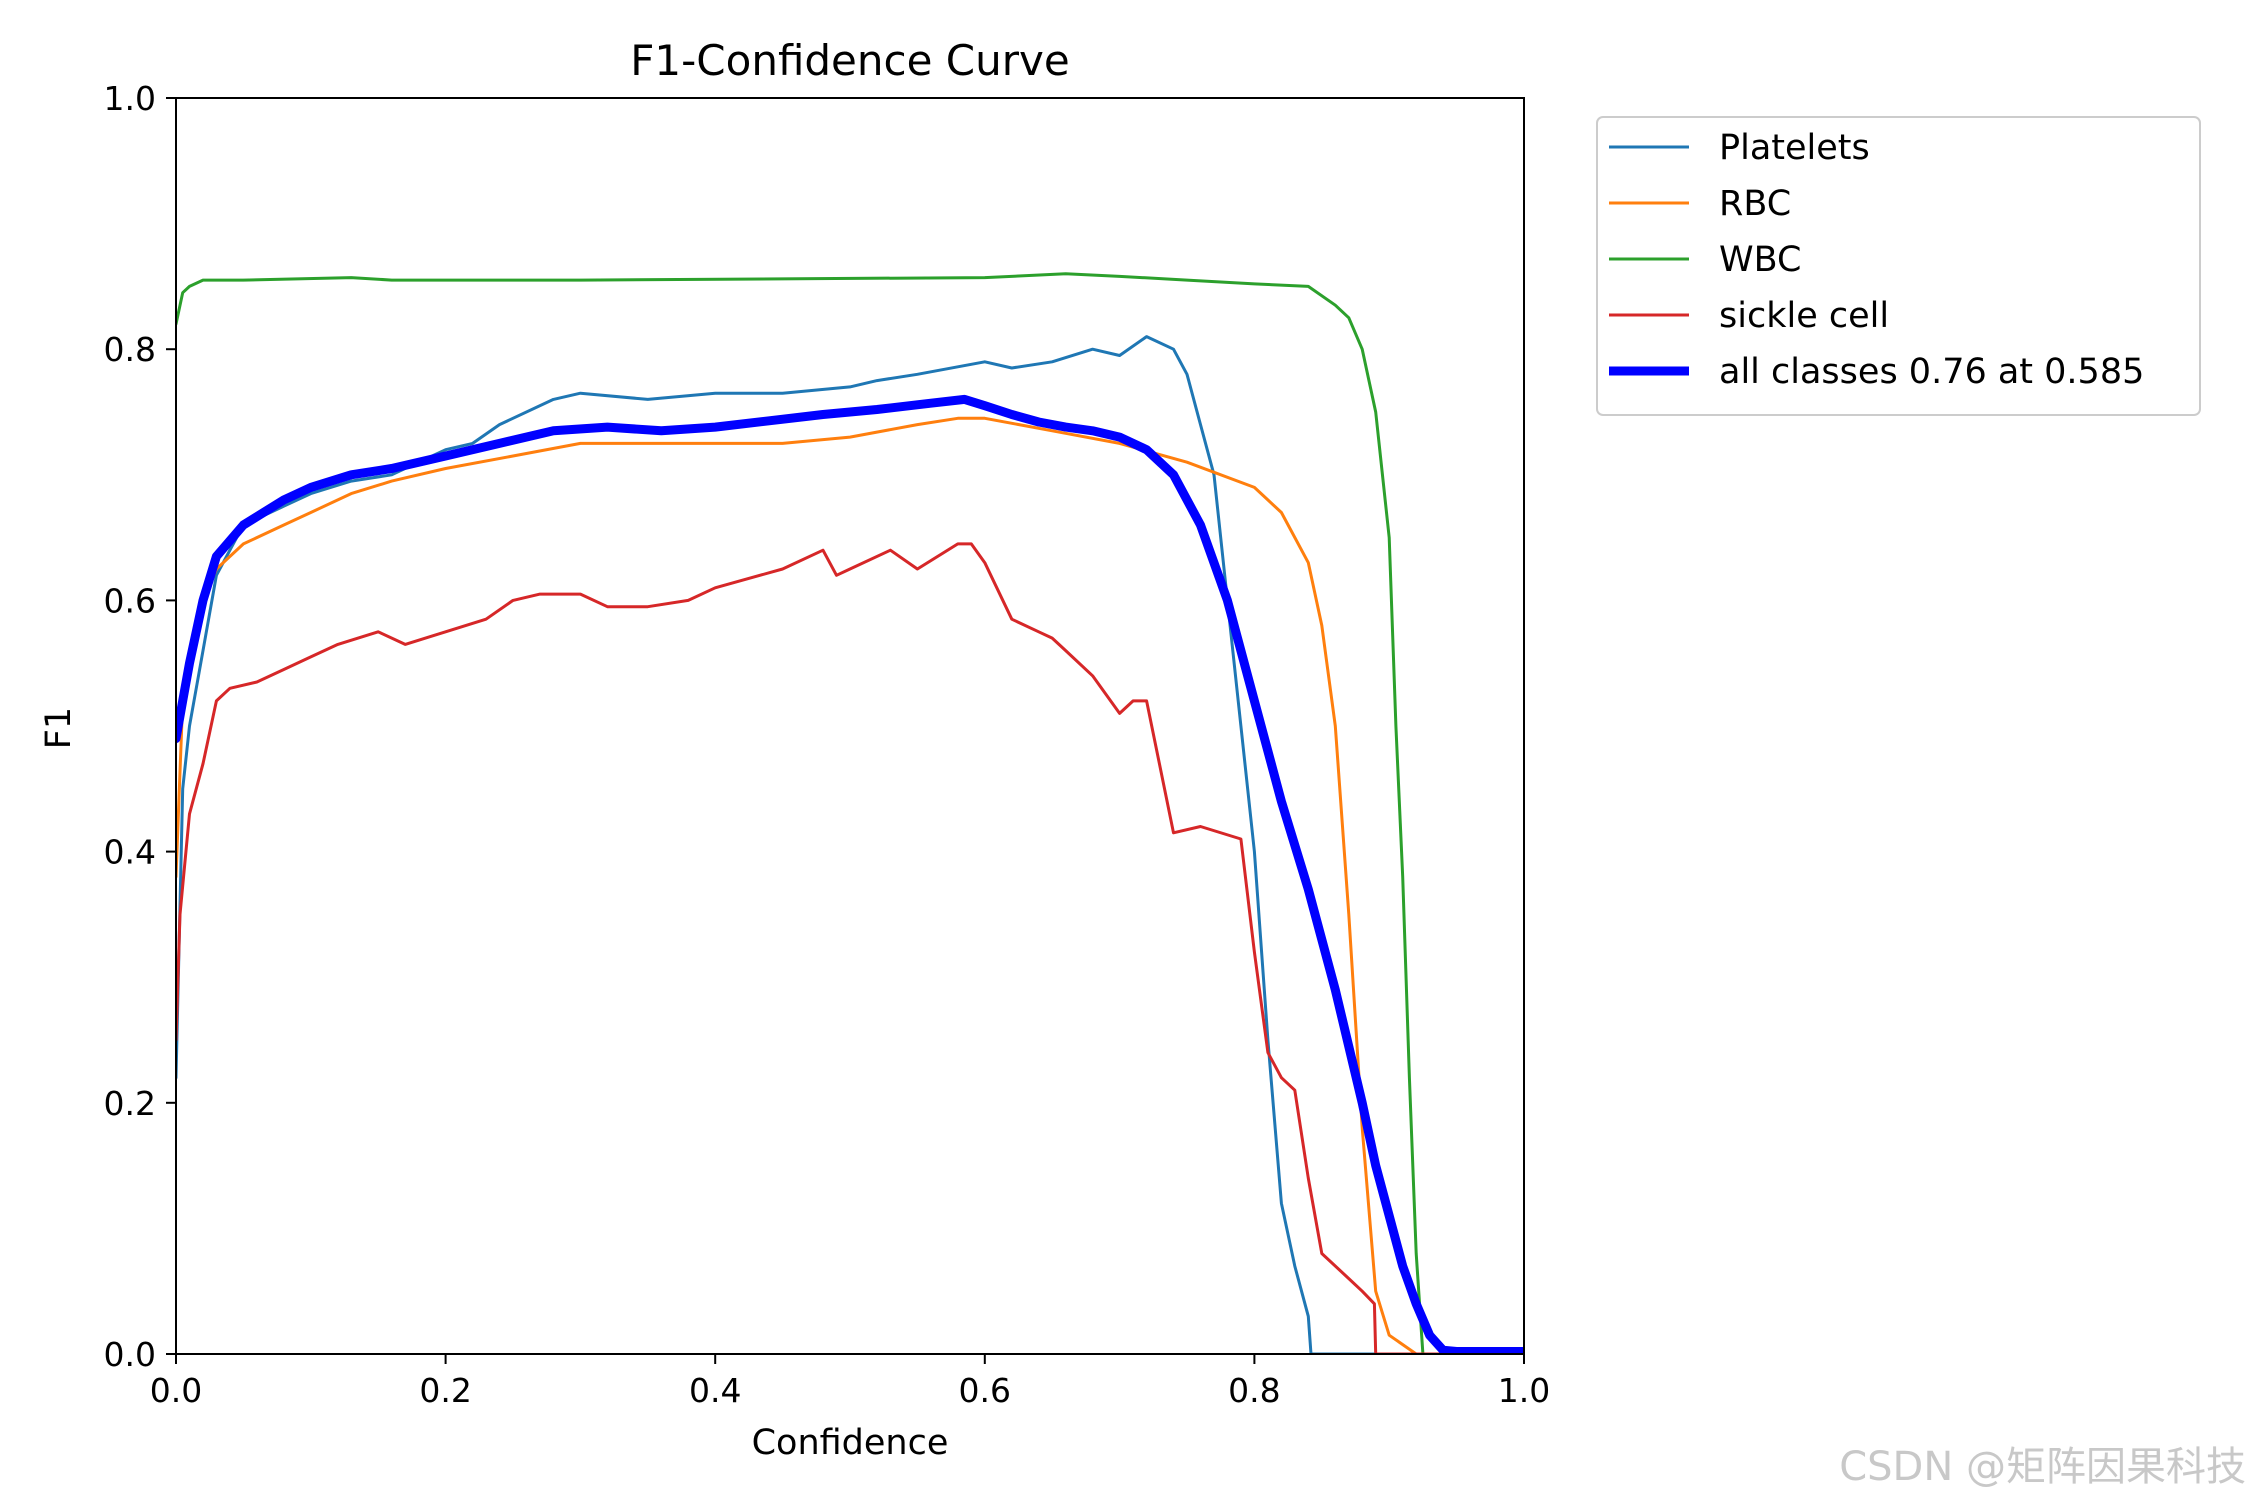  I want to click on x-axis-ticks: 0.0 0.2 0.4 0.6 0.8 1.0, so click(850, 1382).